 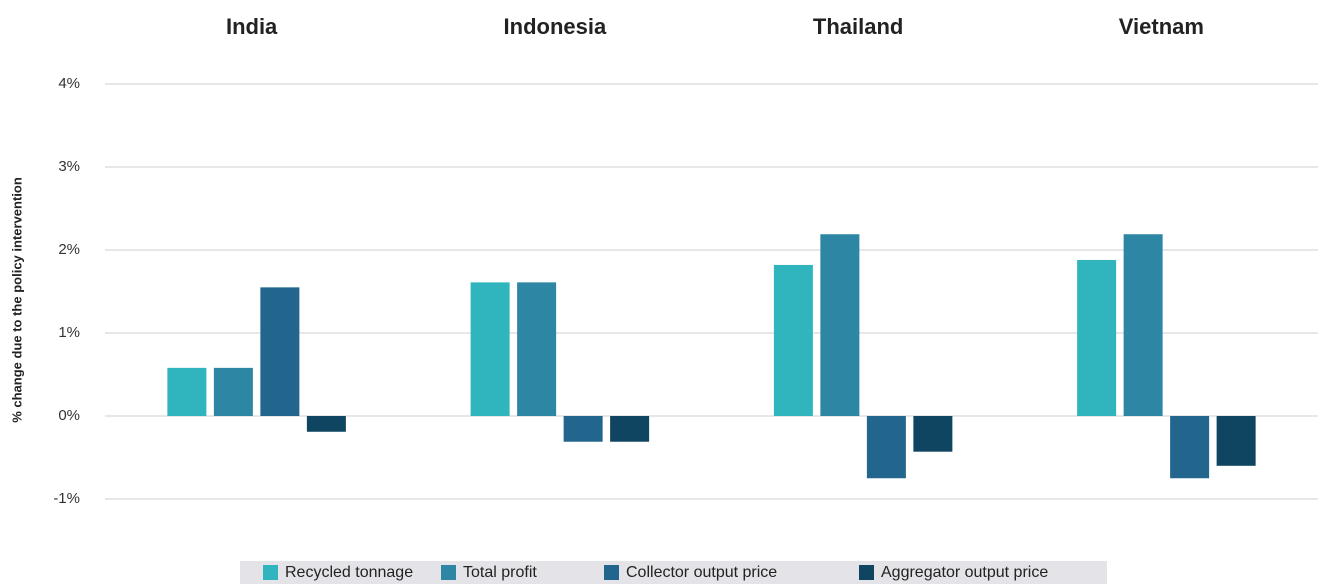 What do you see at coordinates (349, 572) in the screenshot?
I see `legend-label: Recycled tonnage` at bounding box center [349, 572].